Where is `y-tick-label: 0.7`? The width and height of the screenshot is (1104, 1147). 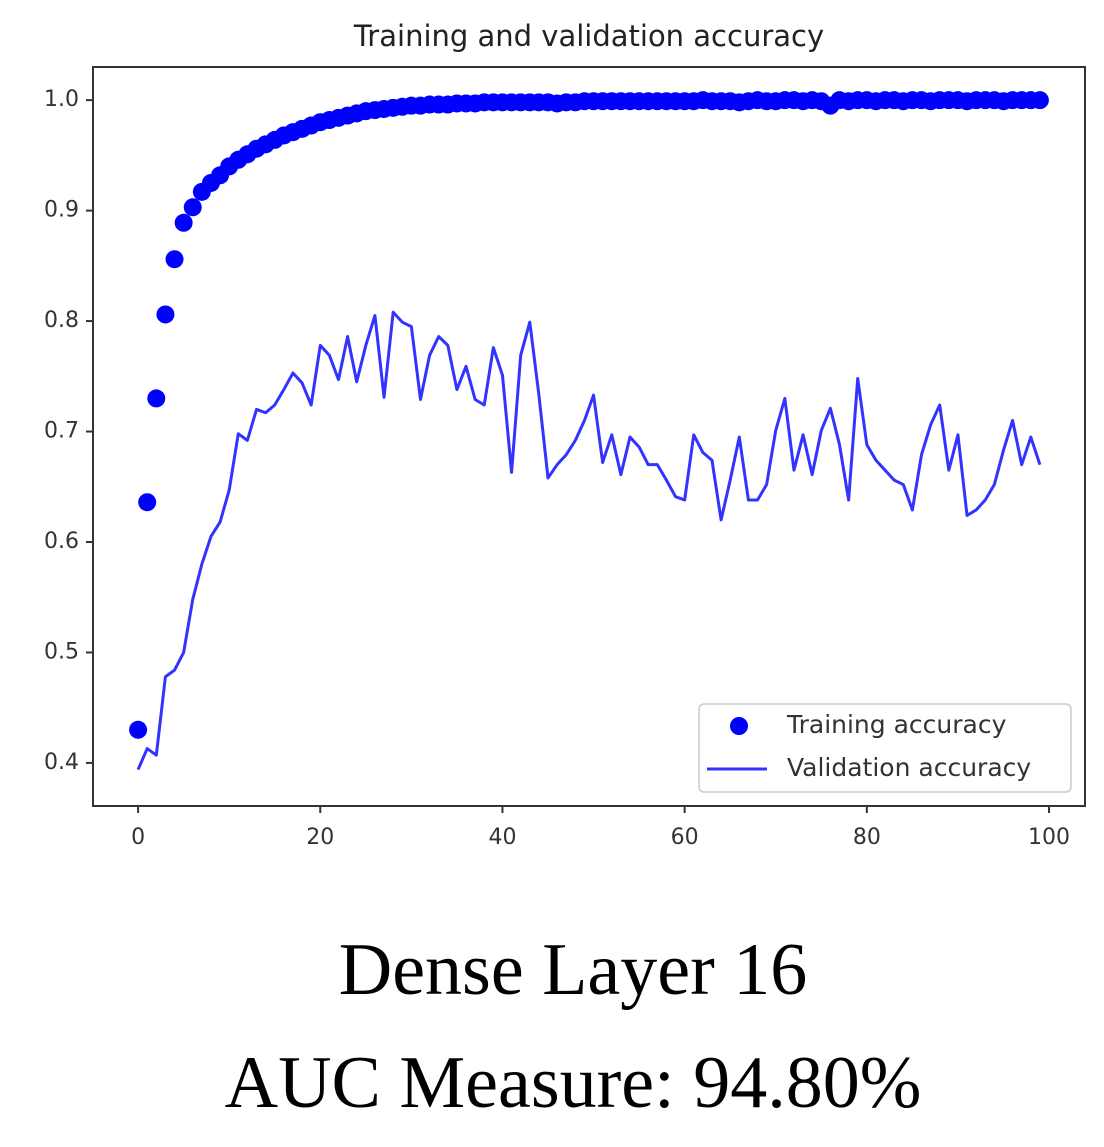 y-tick-label: 0.7 is located at coordinates (61, 431).